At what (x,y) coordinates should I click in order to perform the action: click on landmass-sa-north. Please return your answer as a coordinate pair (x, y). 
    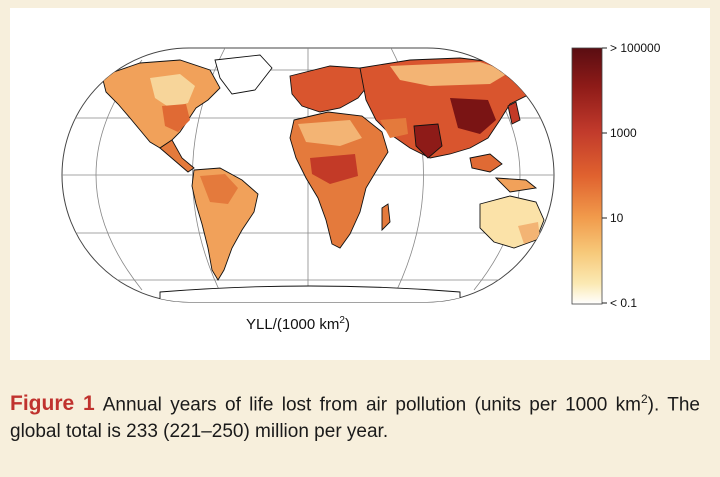
    Looking at the image, I should click on (219, 189).